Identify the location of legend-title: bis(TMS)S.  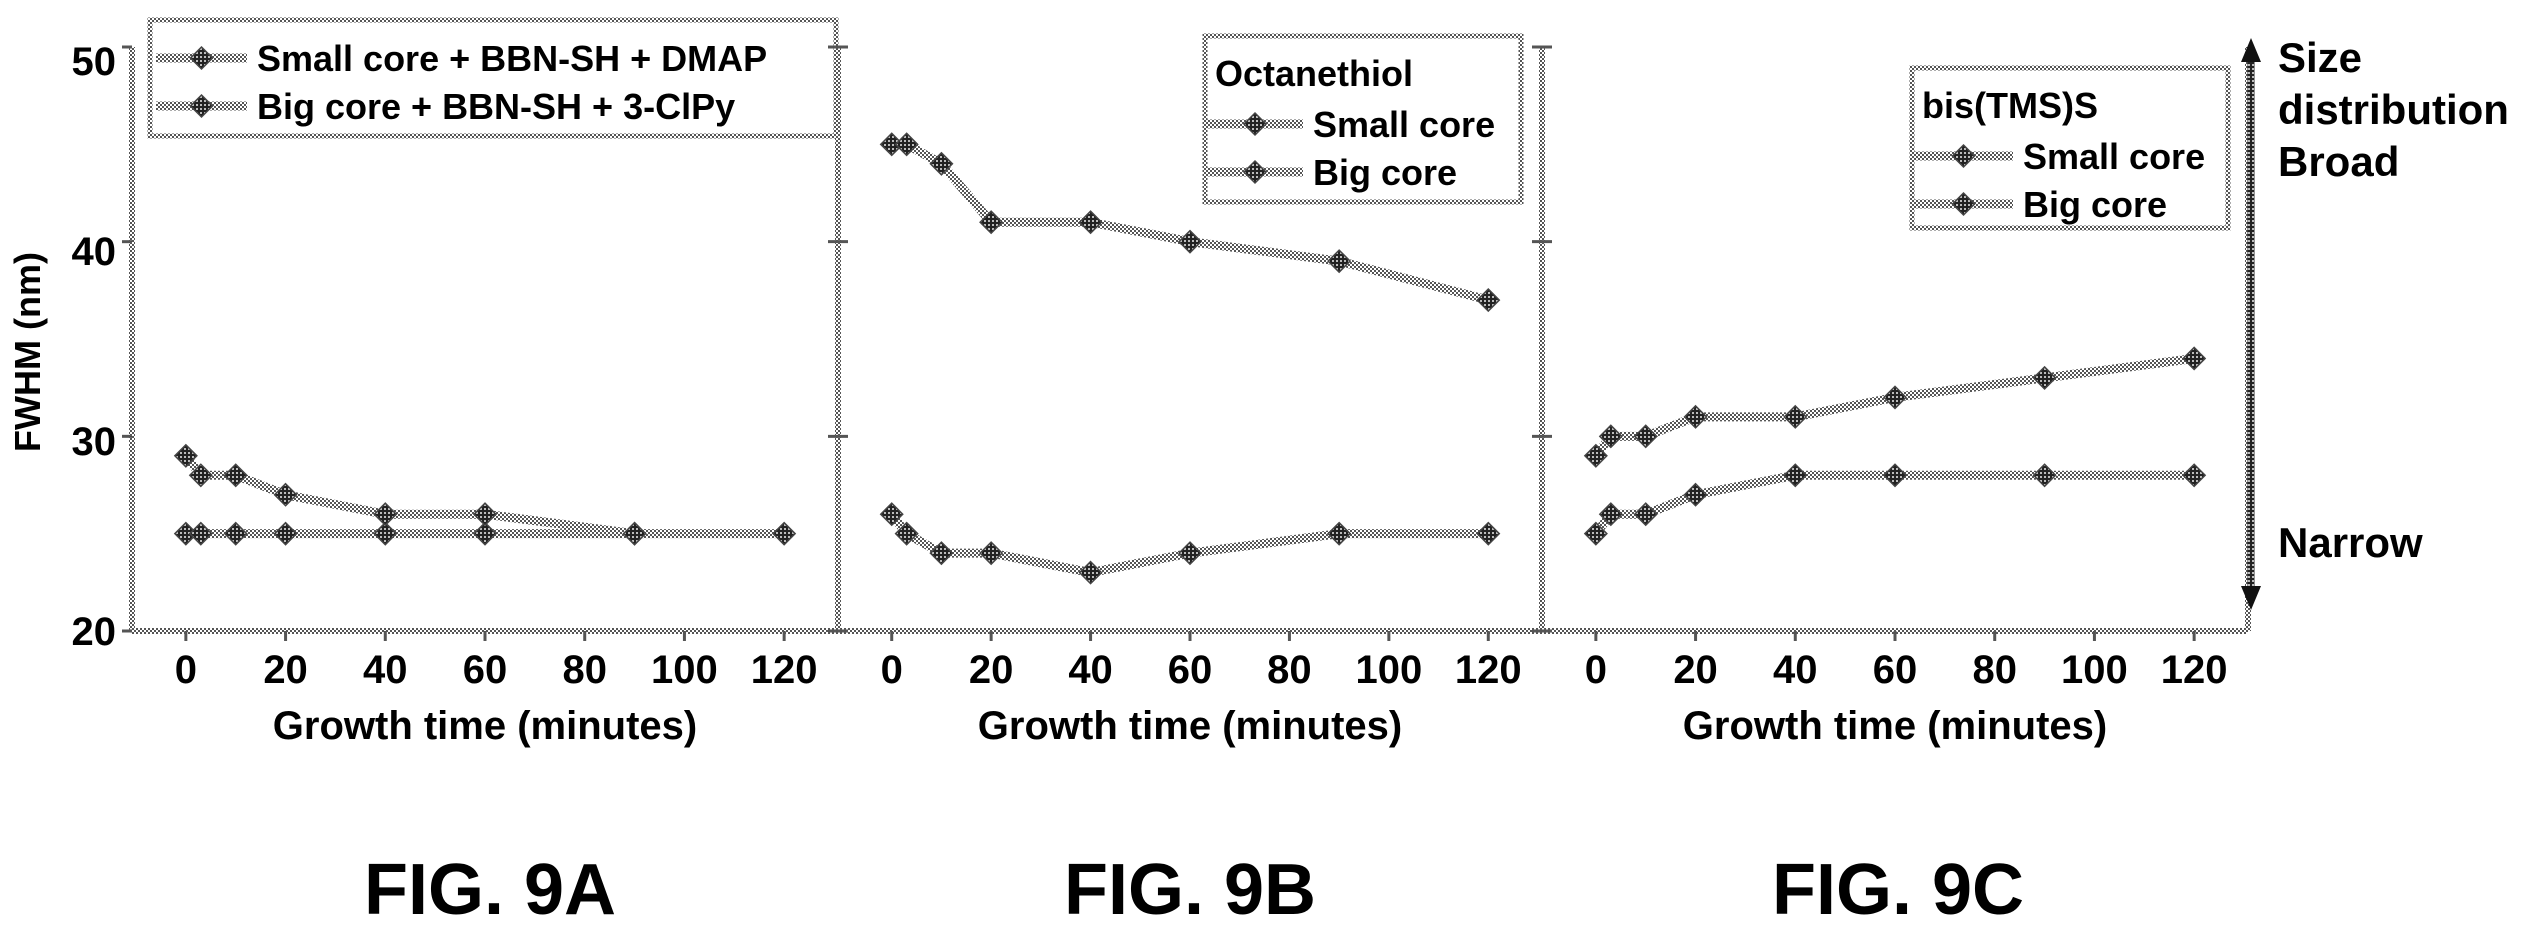
(2010, 105).